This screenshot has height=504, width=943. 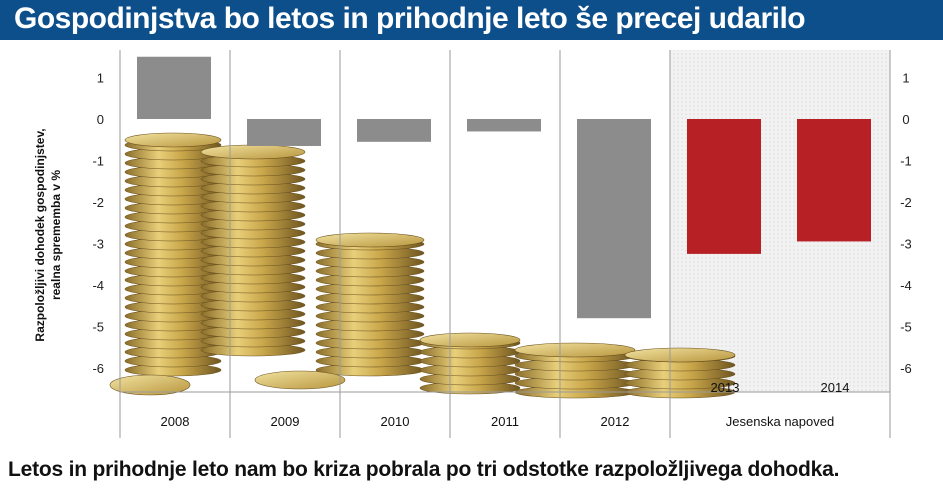 I want to click on bar-2013, so click(x=724, y=186).